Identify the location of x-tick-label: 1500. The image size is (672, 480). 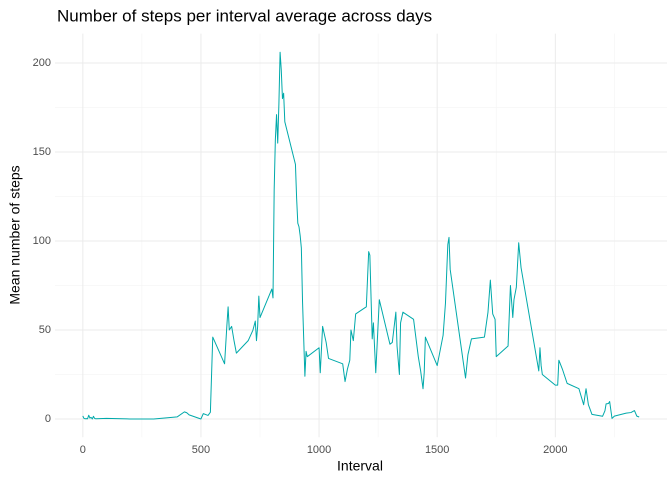
(437, 450).